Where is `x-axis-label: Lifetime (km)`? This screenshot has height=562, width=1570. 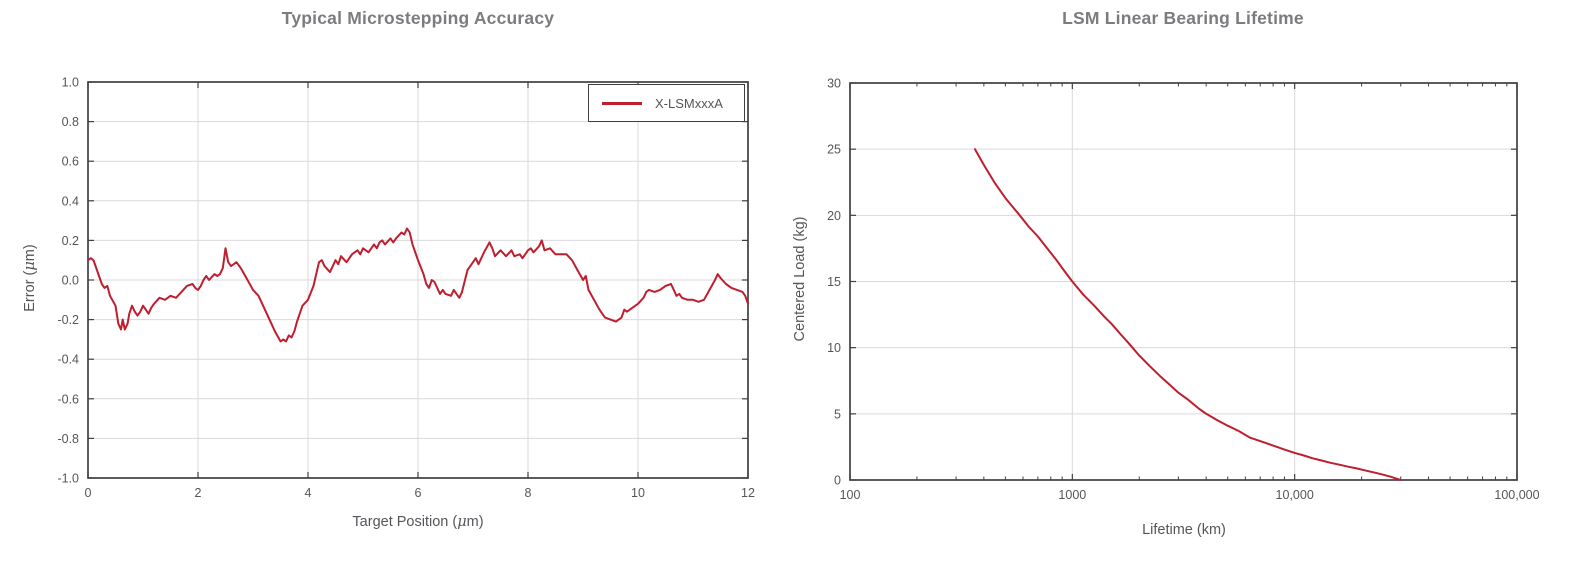
x-axis-label: Lifetime (km) is located at coordinates (1184, 530).